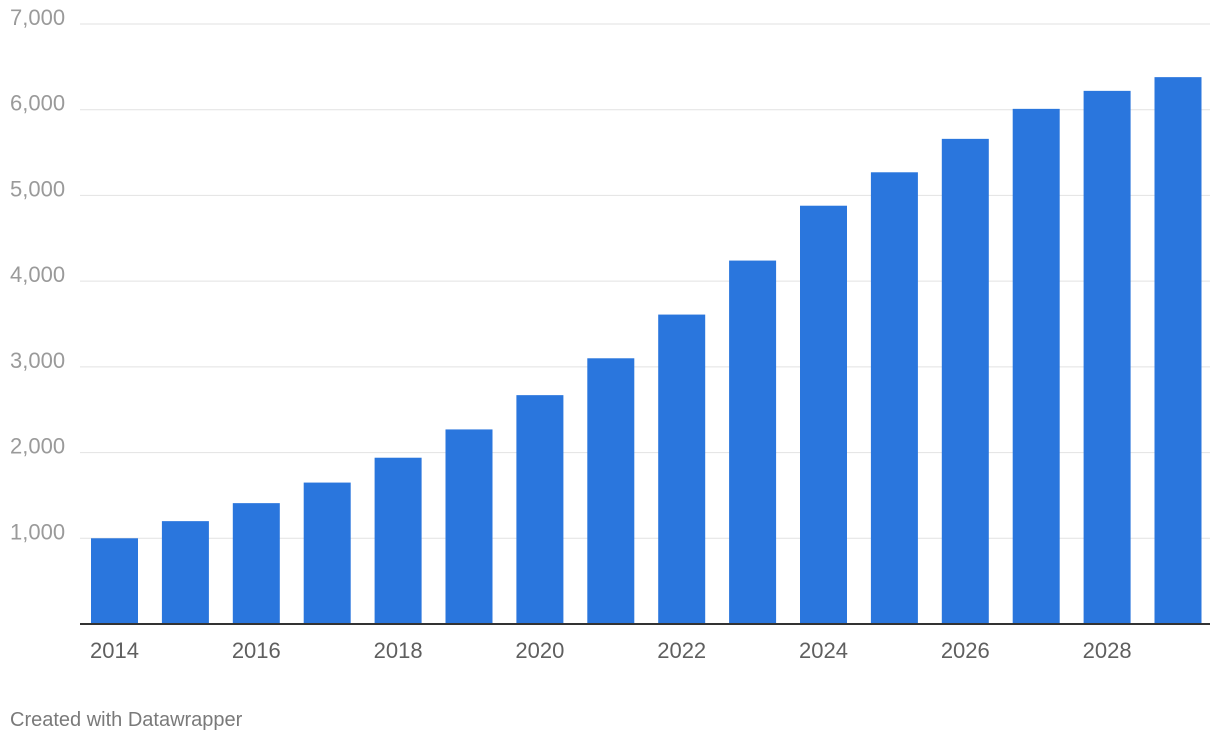  Describe the element at coordinates (327, 553) in the screenshot. I see `bar-2017` at that location.